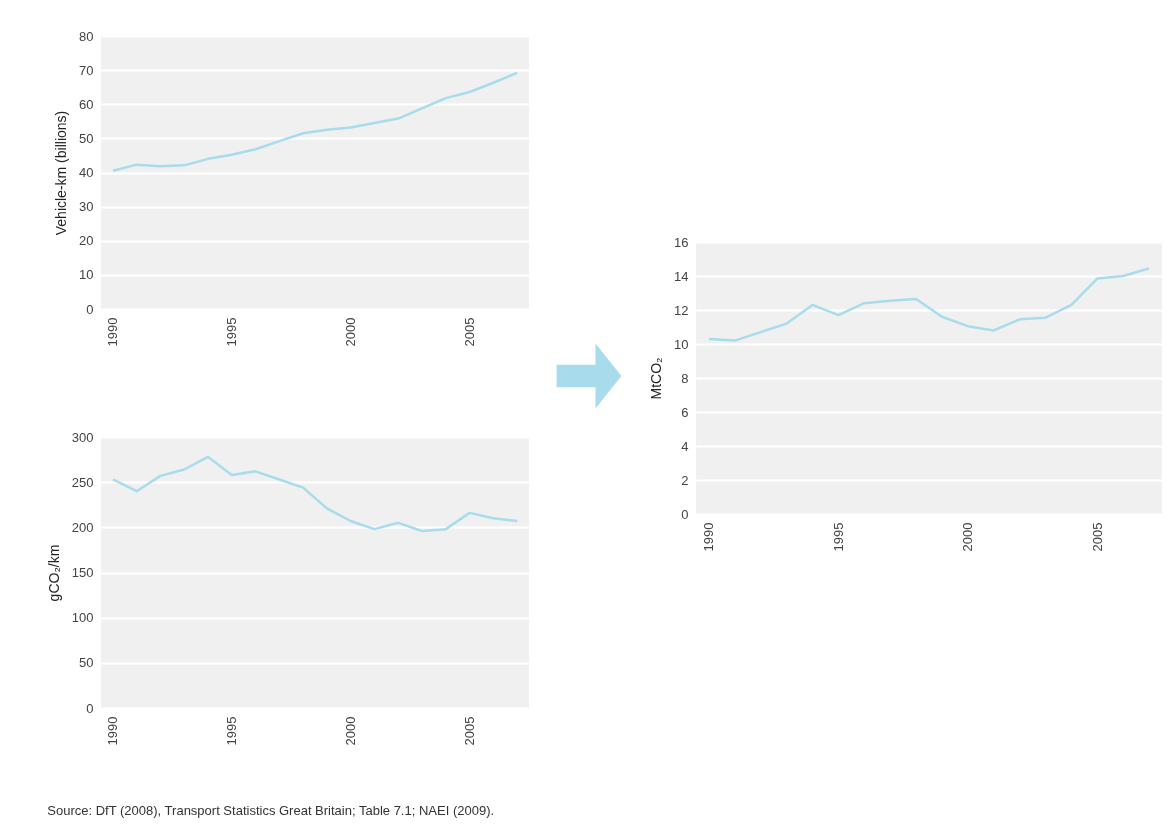 The image size is (1172, 834). Describe the element at coordinates (681, 242) in the screenshot. I see `y-tick-label: 16` at that location.